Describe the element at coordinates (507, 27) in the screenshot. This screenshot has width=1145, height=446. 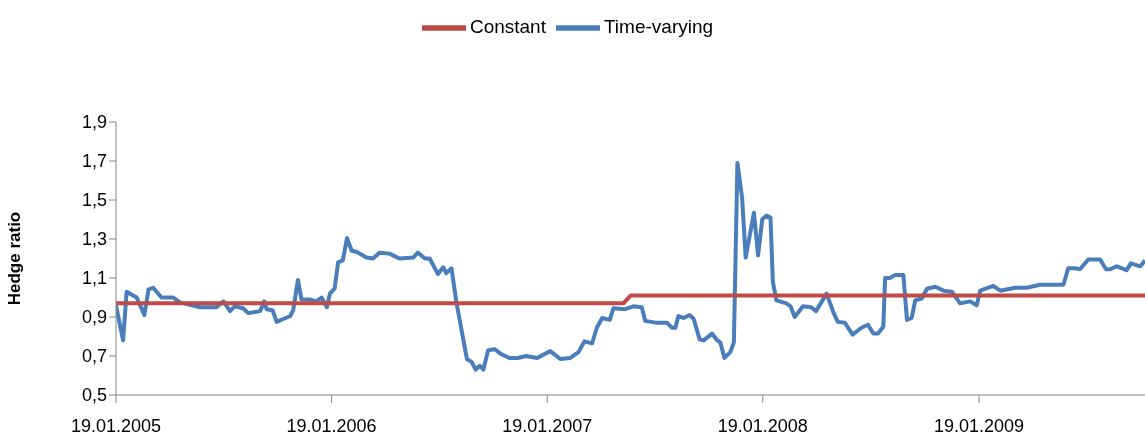
I see `legend-label: Constant` at that location.